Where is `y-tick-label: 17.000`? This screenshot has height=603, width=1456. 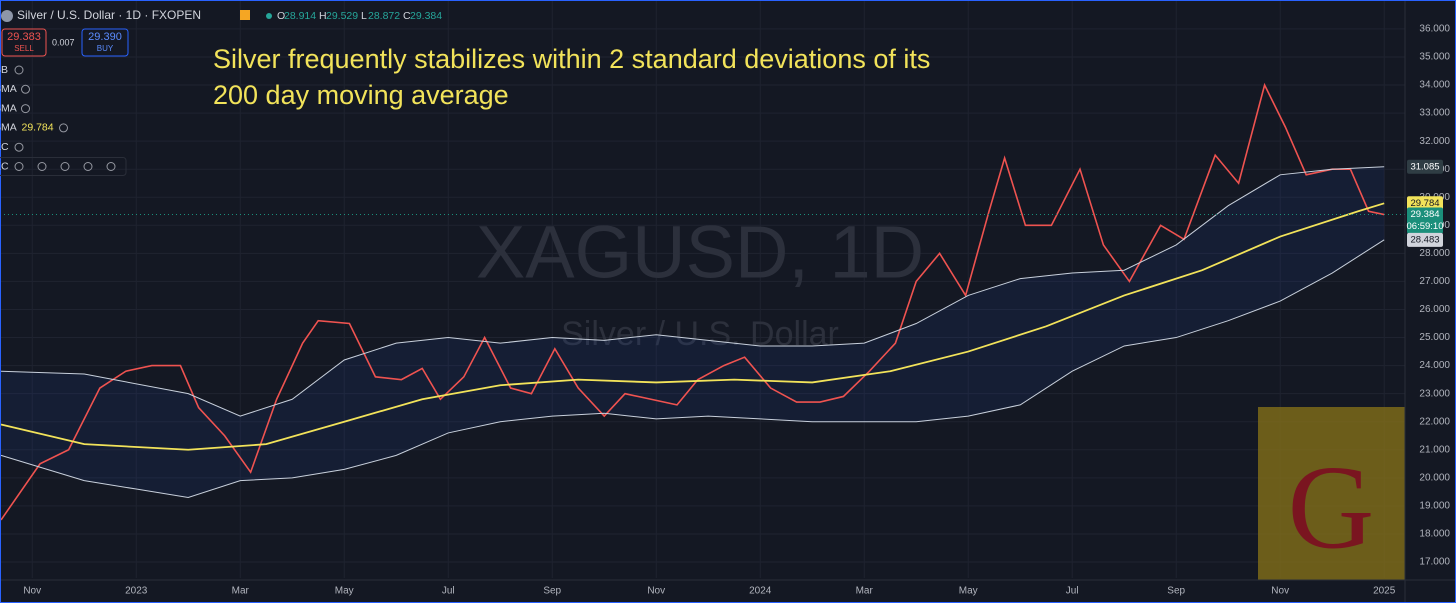
y-tick-label: 17.000 is located at coordinates (1434, 562).